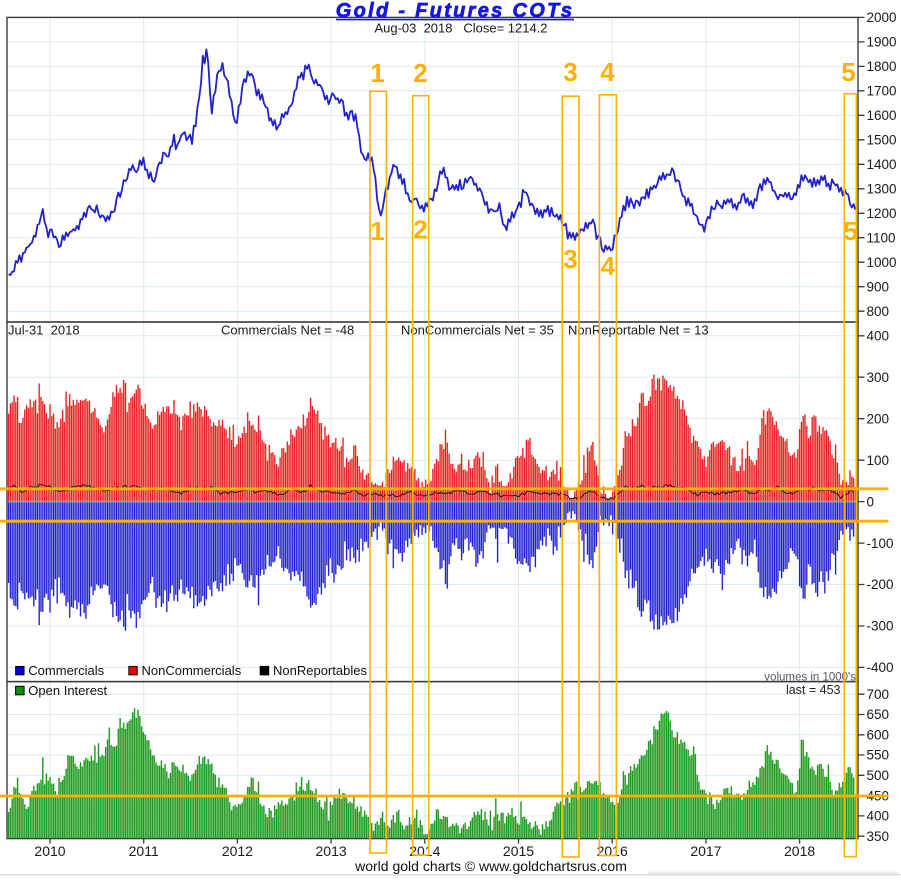 Image resolution: width=901 pixels, height=883 pixels. Describe the element at coordinates (518, 851) in the screenshot. I see `svg-text: 2015` at that location.